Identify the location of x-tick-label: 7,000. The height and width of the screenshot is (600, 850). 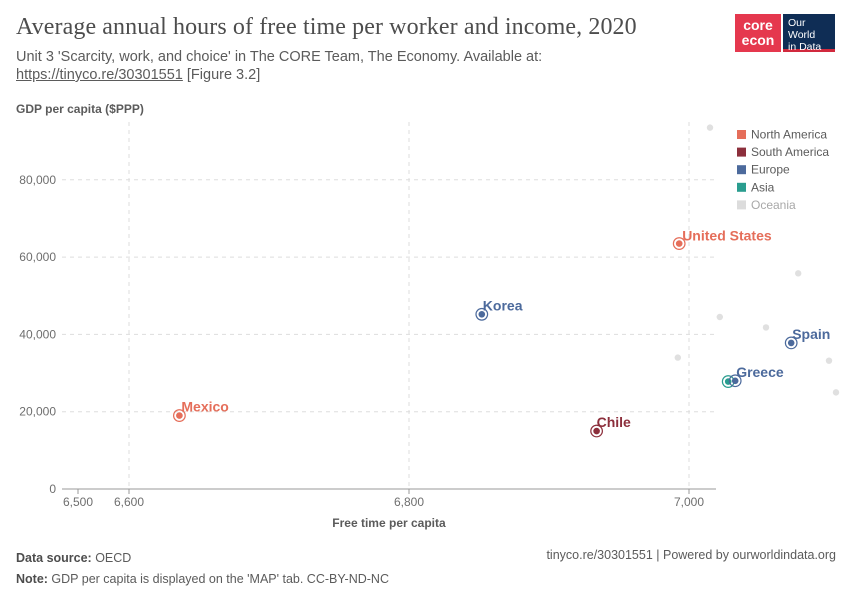
(689, 502).